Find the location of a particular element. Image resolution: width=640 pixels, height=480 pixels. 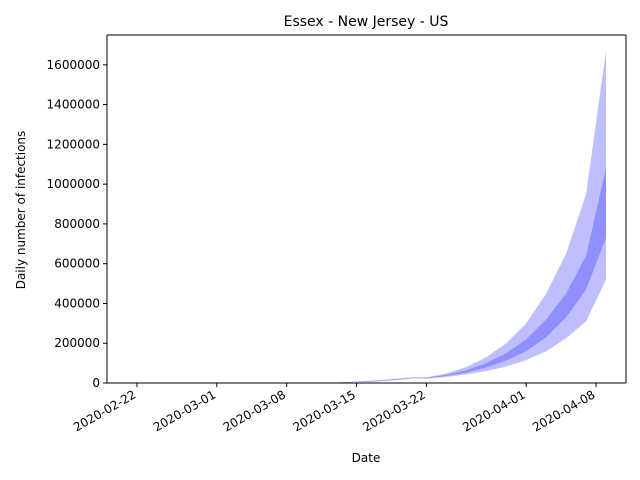

y-tick-label: 400000 is located at coordinates (77, 303).